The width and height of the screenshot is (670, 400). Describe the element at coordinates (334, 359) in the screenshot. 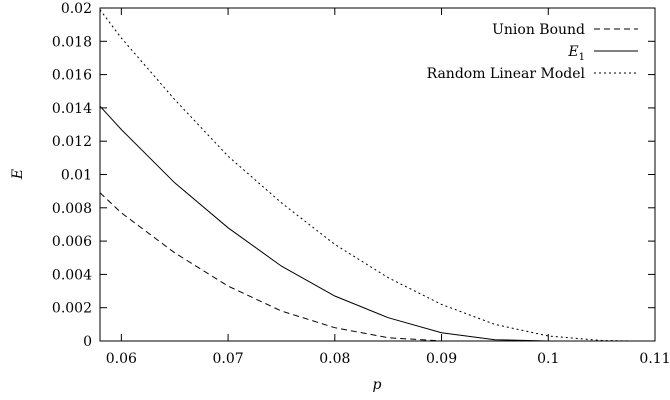

I see `x-tick-label: 0.08` at that location.